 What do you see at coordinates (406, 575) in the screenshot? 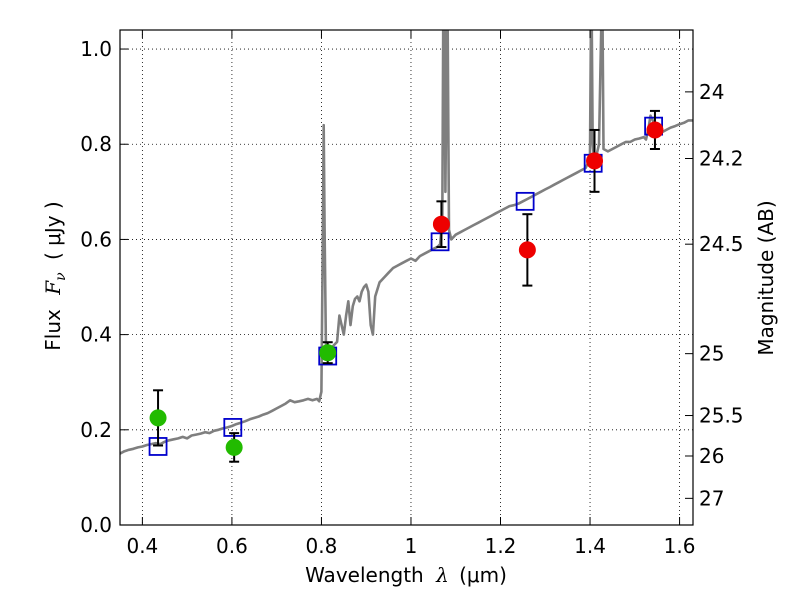
I see `x-axis-label: Wavelength λ (μm)` at bounding box center [406, 575].